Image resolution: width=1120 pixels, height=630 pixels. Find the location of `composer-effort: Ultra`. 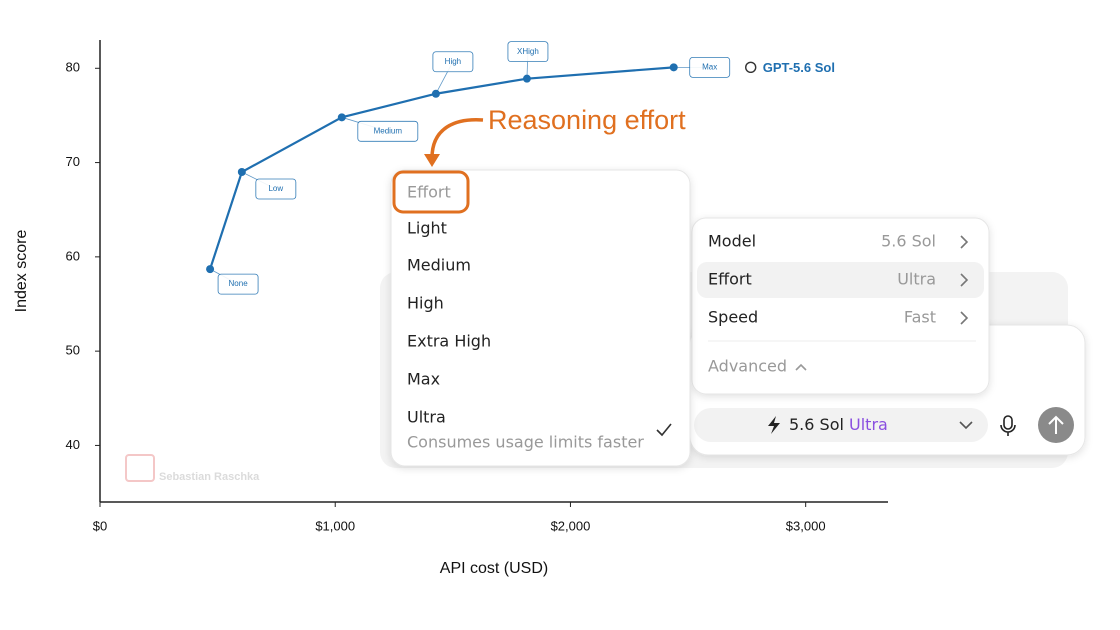

composer-effort: Ultra is located at coordinates (868, 424).